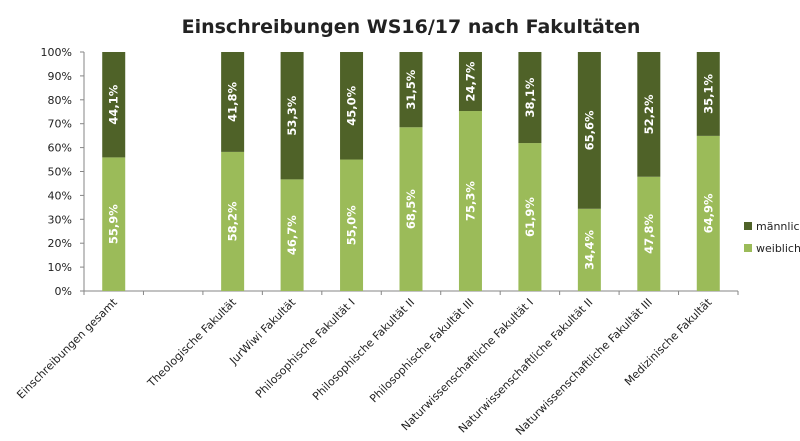 Image resolution: width=800 pixels, height=441 pixels. I want to click on category-label: Philosophische Fakultät I, so click(305, 348).